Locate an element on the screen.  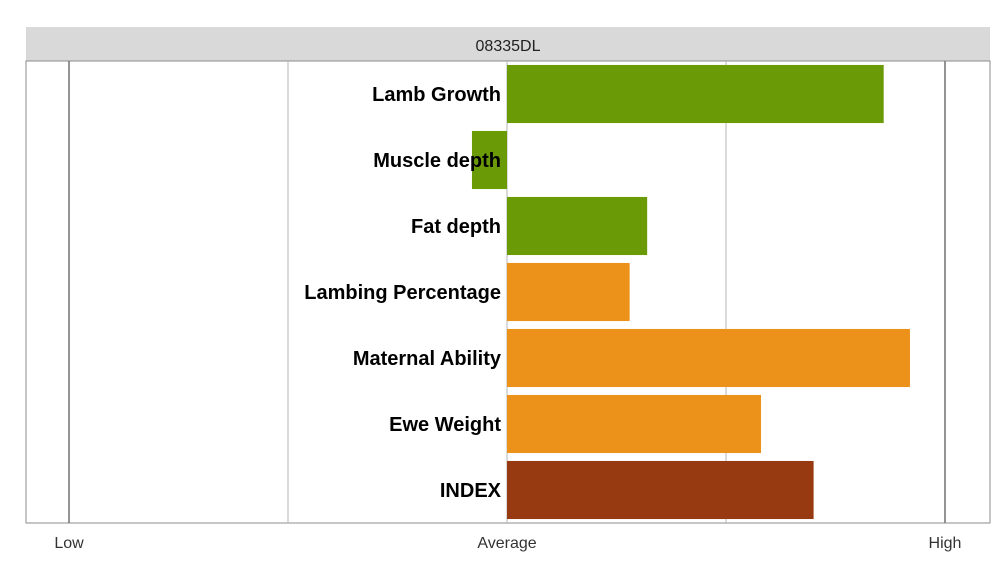
x-tick-label: High is located at coordinates (945, 543).